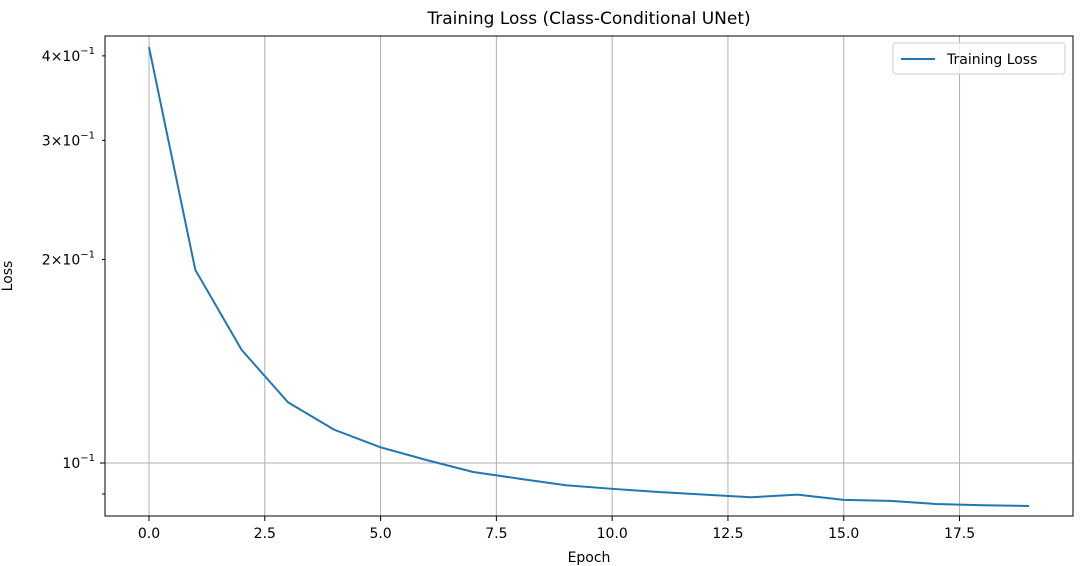 Image resolution: width=1082 pixels, height=566 pixels. I want to click on x-tick-label: 17.5, so click(959, 534).